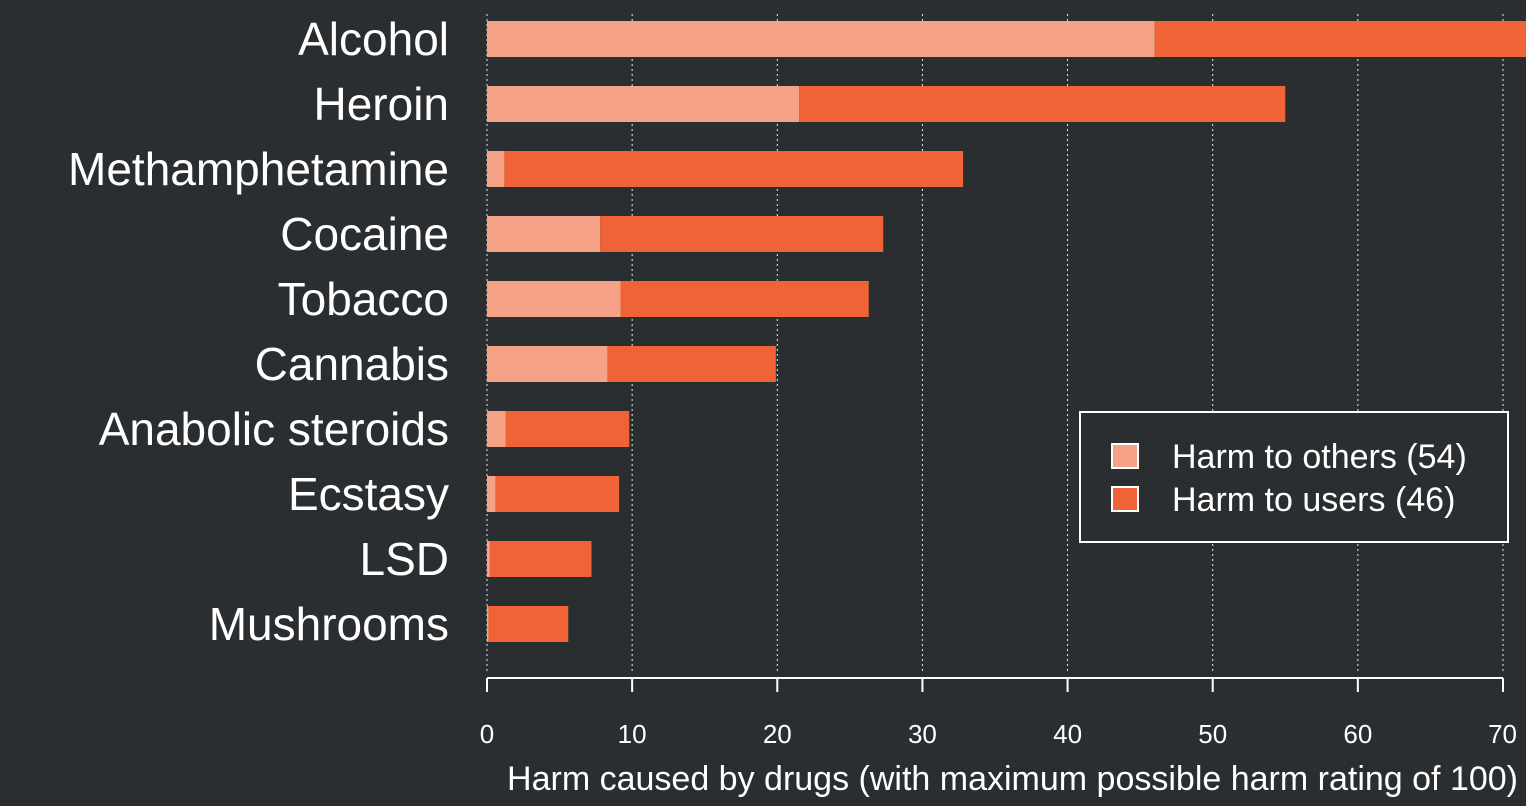 This screenshot has height=806, width=1526. Describe the element at coordinates (368, 494) in the screenshot. I see `category-label-7: Ecstasy` at that location.